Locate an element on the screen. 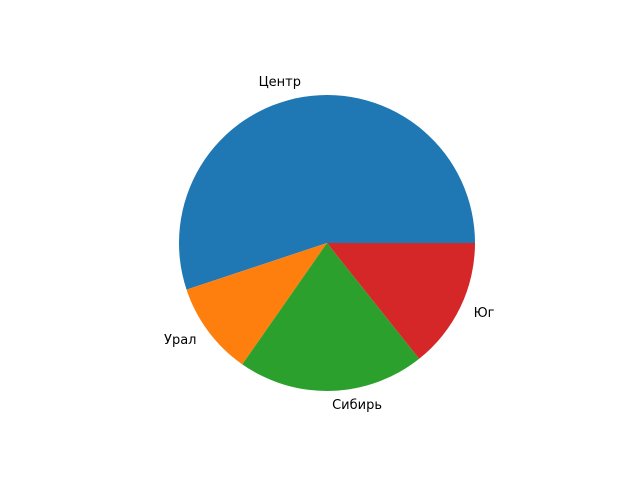 The image size is (640, 480). slice-label: Юг is located at coordinates (484, 313).